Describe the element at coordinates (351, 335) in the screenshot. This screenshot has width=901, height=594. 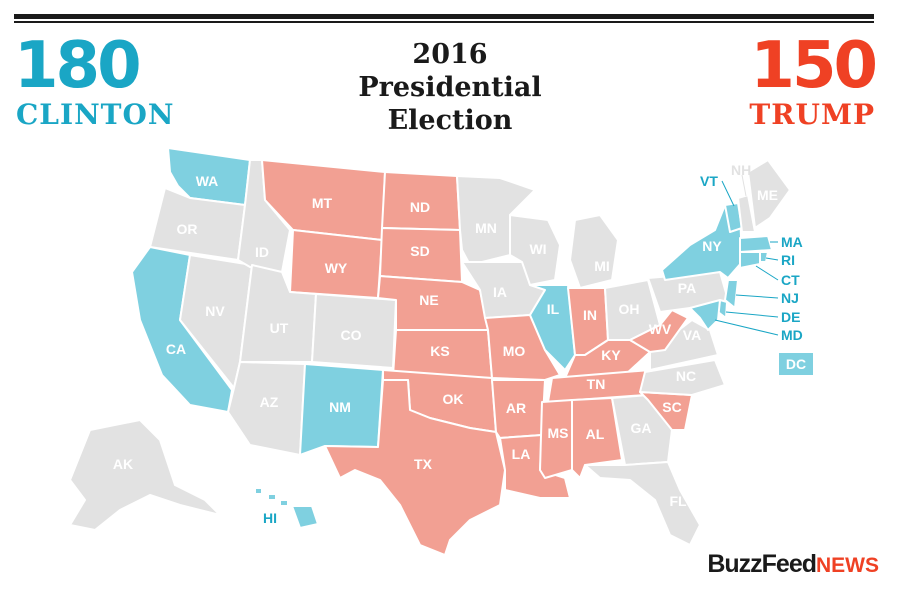
I see `label-co: CO` at that location.